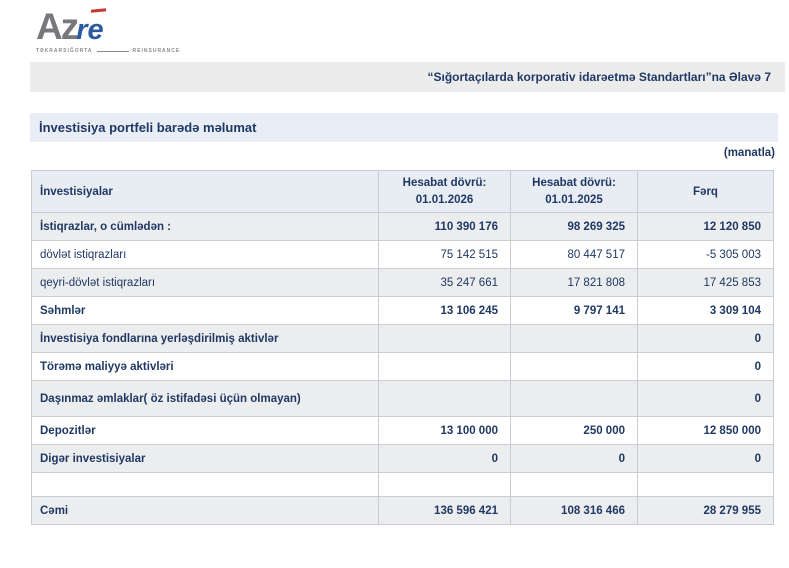 The image size is (789, 568). Describe the element at coordinates (205, 458) in the screenshot. I see `row-label: Digər investisiyalar` at that location.